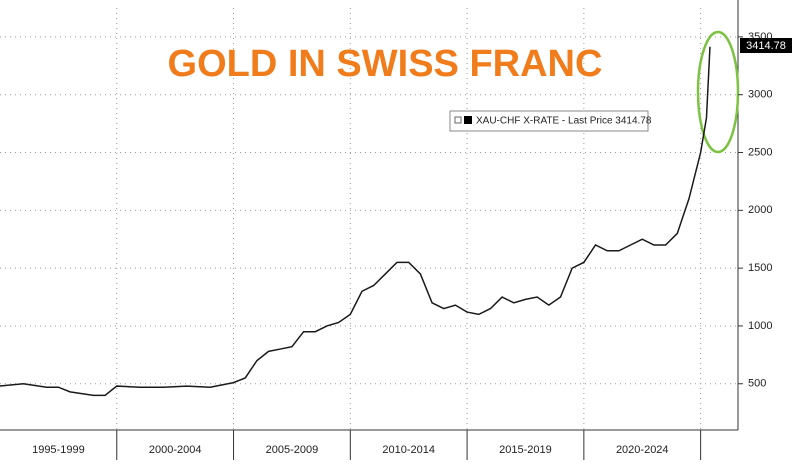 This screenshot has height=464, width=800. Describe the element at coordinates (760, 268) in the screenshot. I see `y-tick-label: 1500` at that location.